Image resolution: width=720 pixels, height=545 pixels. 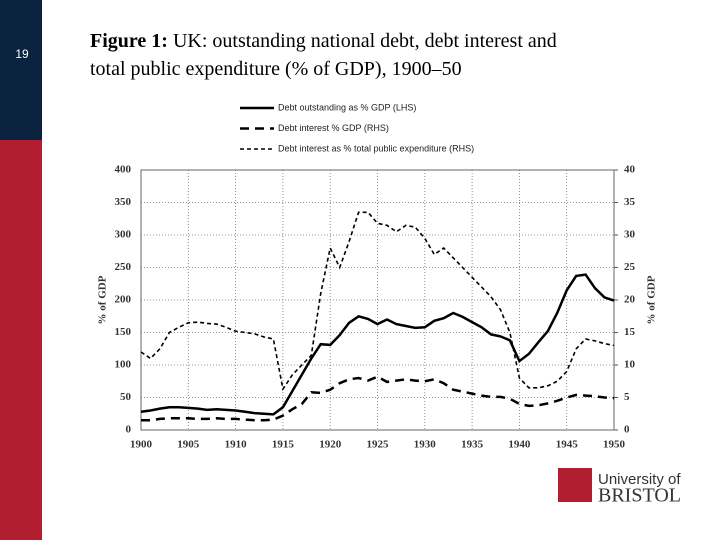 What do you see at coordinates (652, 299) in the screenshot?
I see `y2-axis-label: % of GDP` at bounding box center [652, 299].